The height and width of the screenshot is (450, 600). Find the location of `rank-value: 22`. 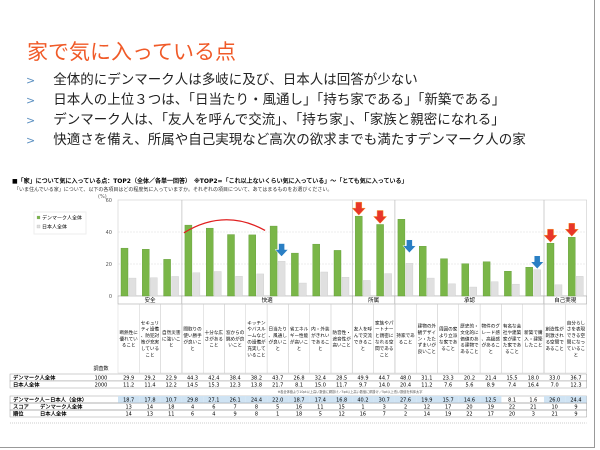

rank-value: 22 is located at coordinates (512, 408).